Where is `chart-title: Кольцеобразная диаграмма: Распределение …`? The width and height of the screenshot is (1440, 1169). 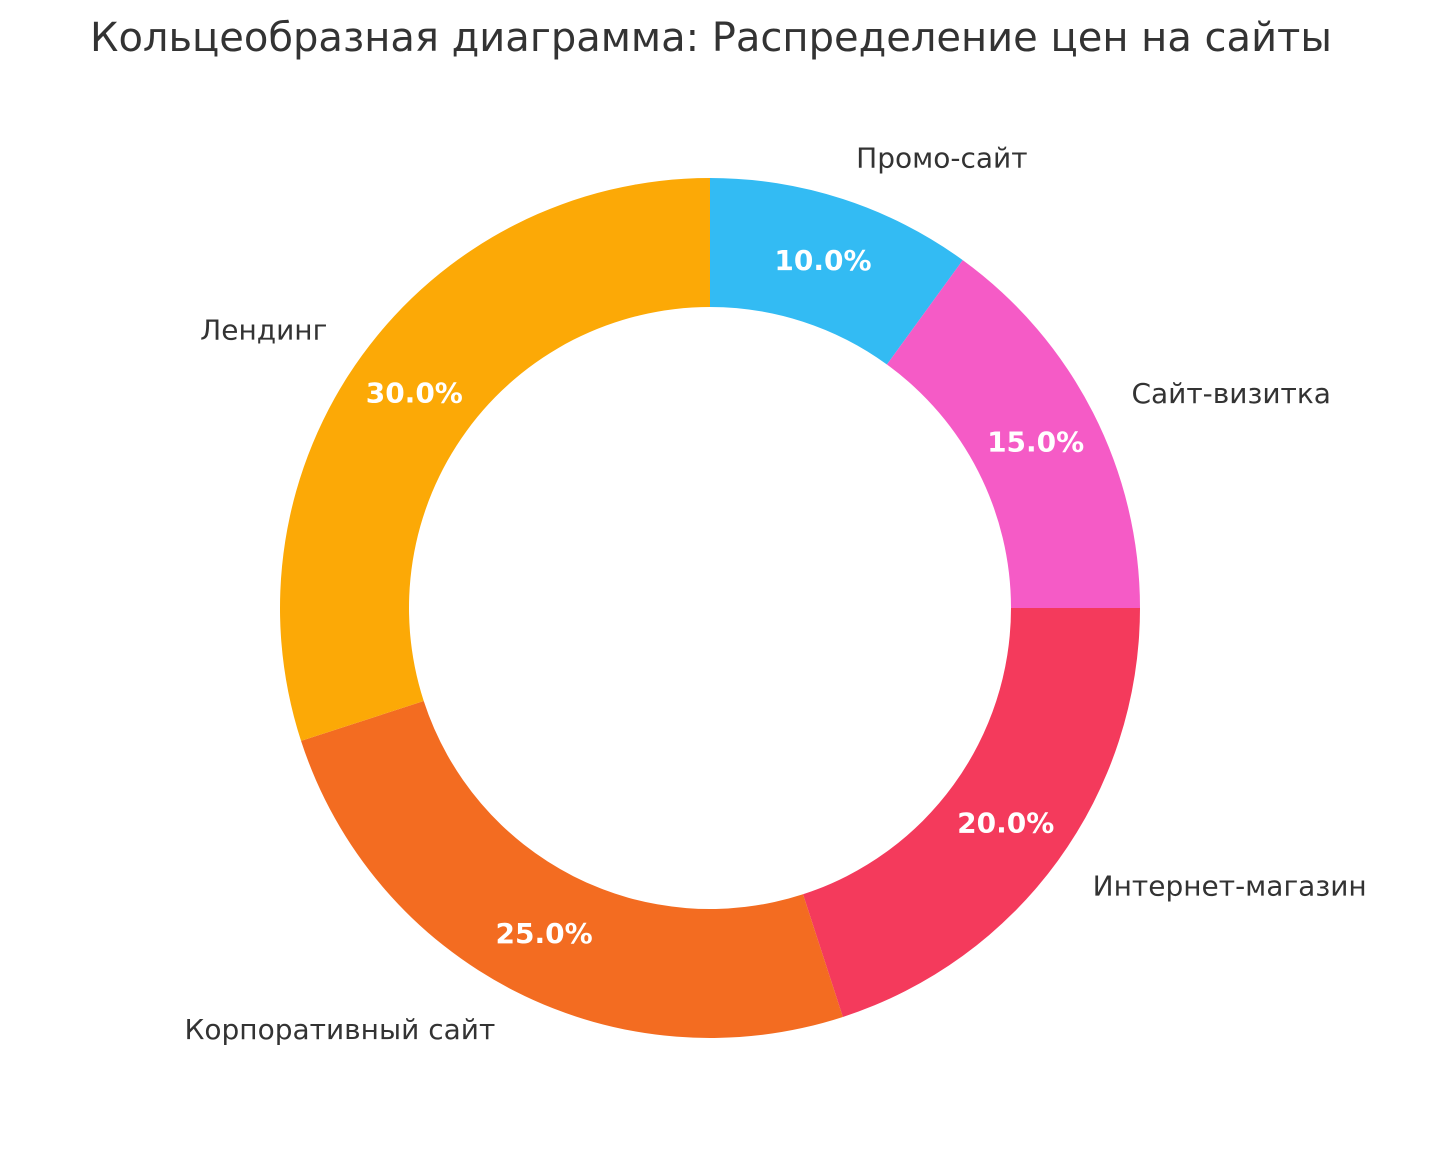
chart-title: Кольцеобразная диаграмма: Распределение … is located at coordinates (711, 38).